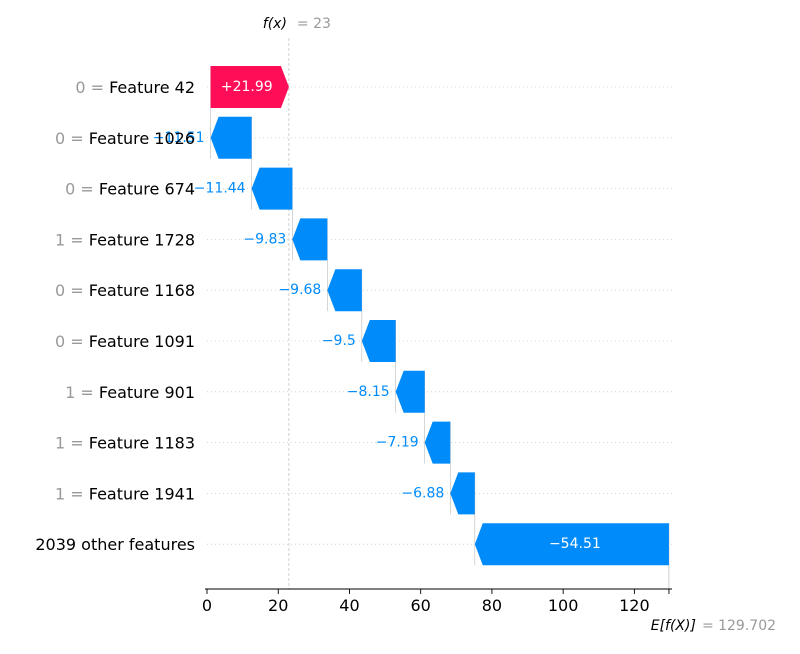 This screenshot has width=800, height=654. What do you see at coordinates (142, 341) in the screenshot?
I see `feature-name: Feature 1091` at bounding box center [142, 341].